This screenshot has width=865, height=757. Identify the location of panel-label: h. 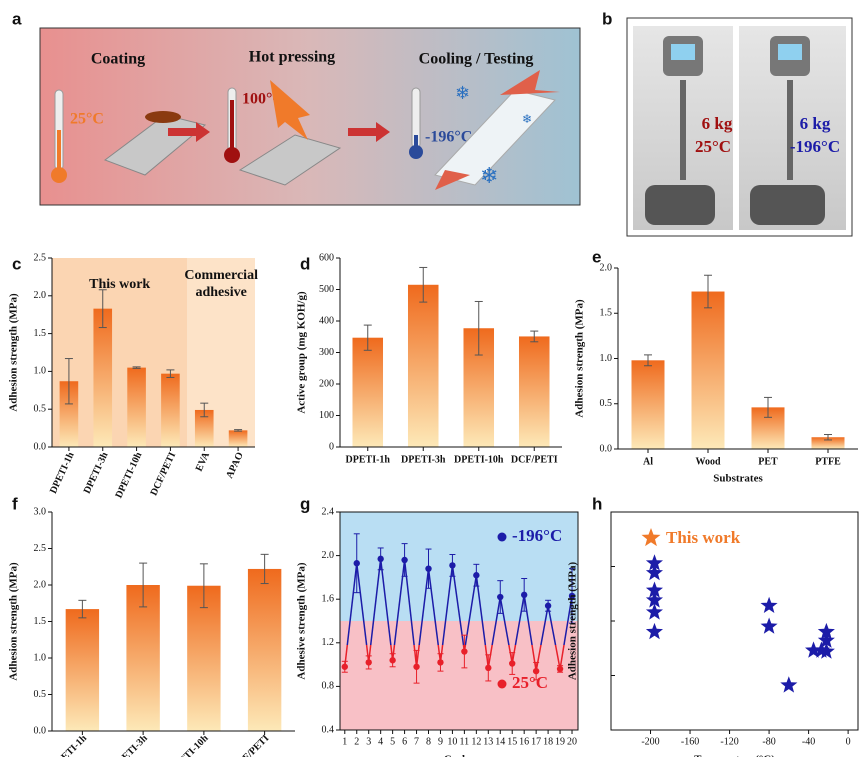
(597, 503).